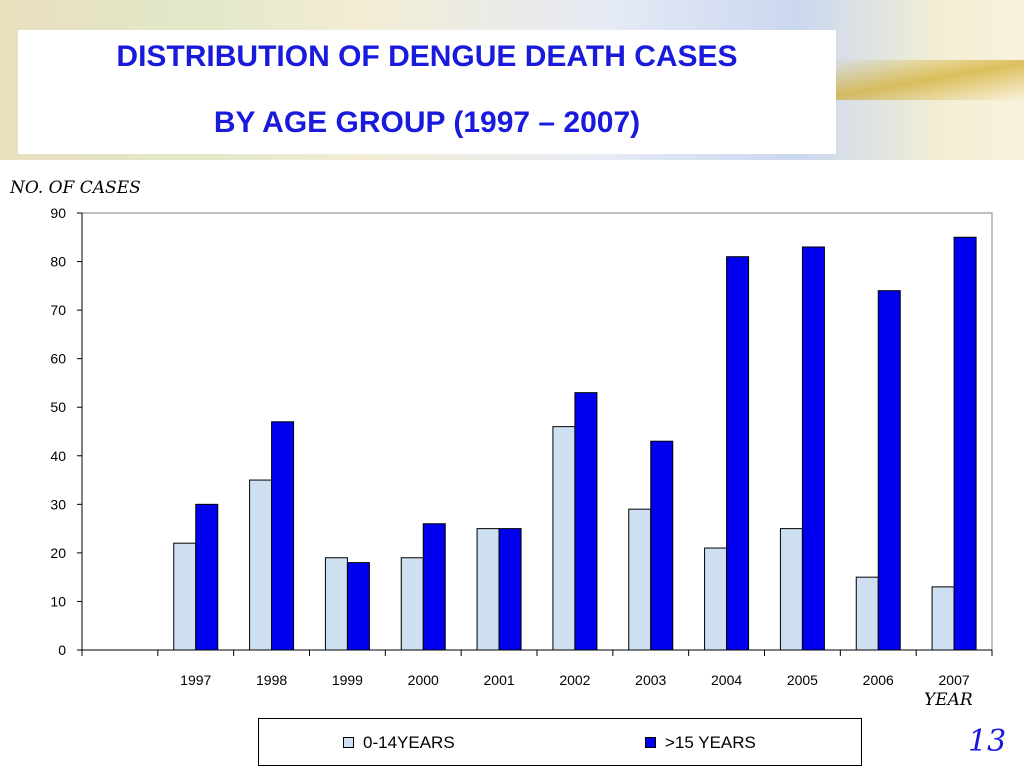 This screenshot has width=1024, height=768. I want to click on x-tick-label: 1998, so click(271, 680).